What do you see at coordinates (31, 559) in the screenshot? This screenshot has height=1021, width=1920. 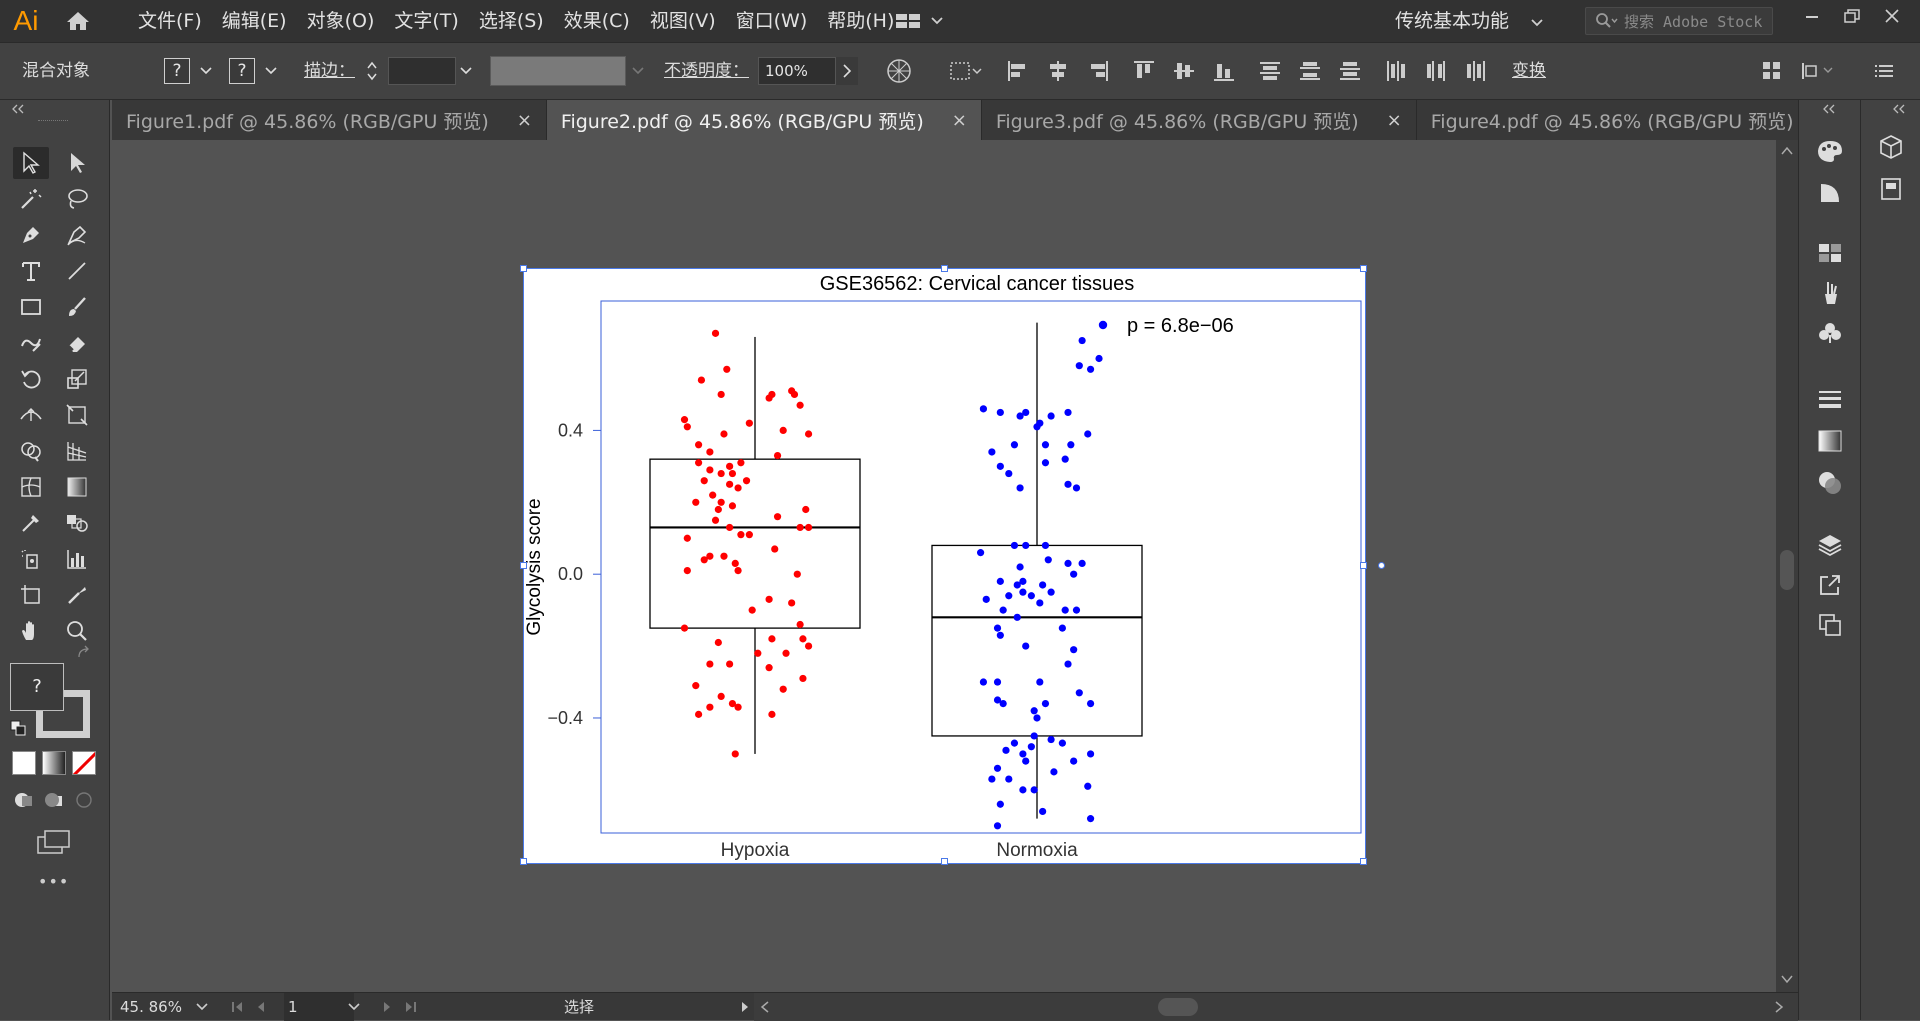 I see `symbol-sprayer-tool` at bounding box center [31, 559].